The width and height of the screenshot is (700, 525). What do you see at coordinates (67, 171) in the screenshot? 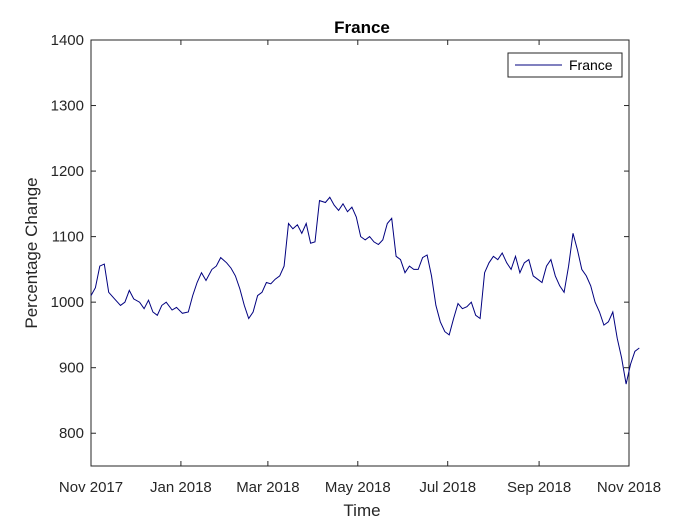
I see `y-tick-label: 1200` at bounding box center [67, 171].